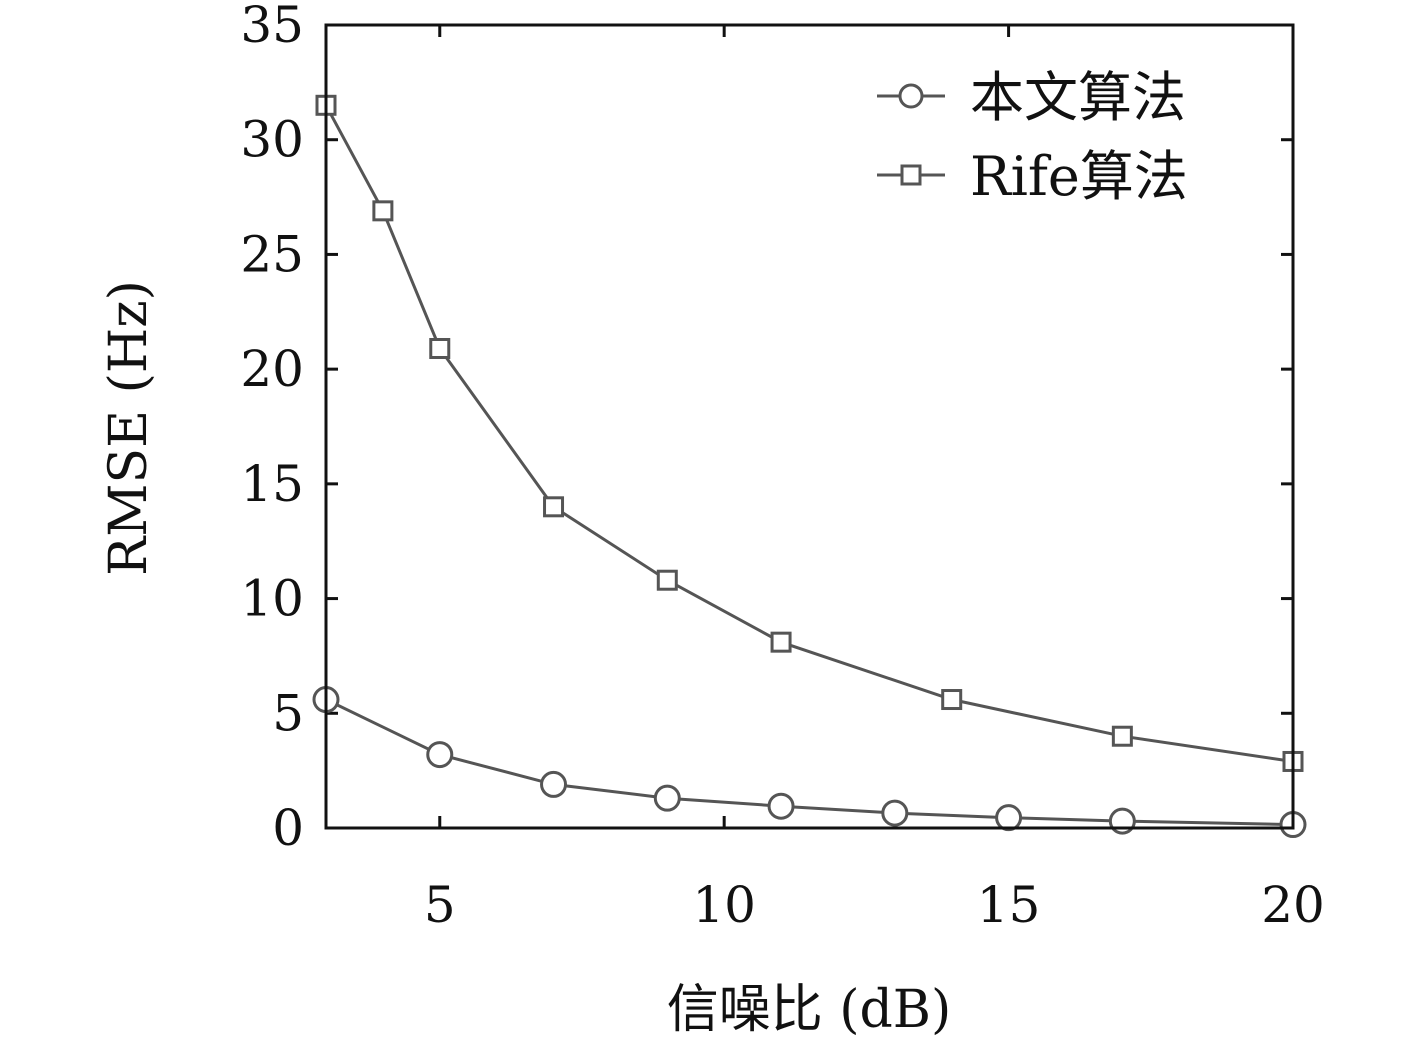  I want to click on x-tick-label: 10, so click(724, 905).